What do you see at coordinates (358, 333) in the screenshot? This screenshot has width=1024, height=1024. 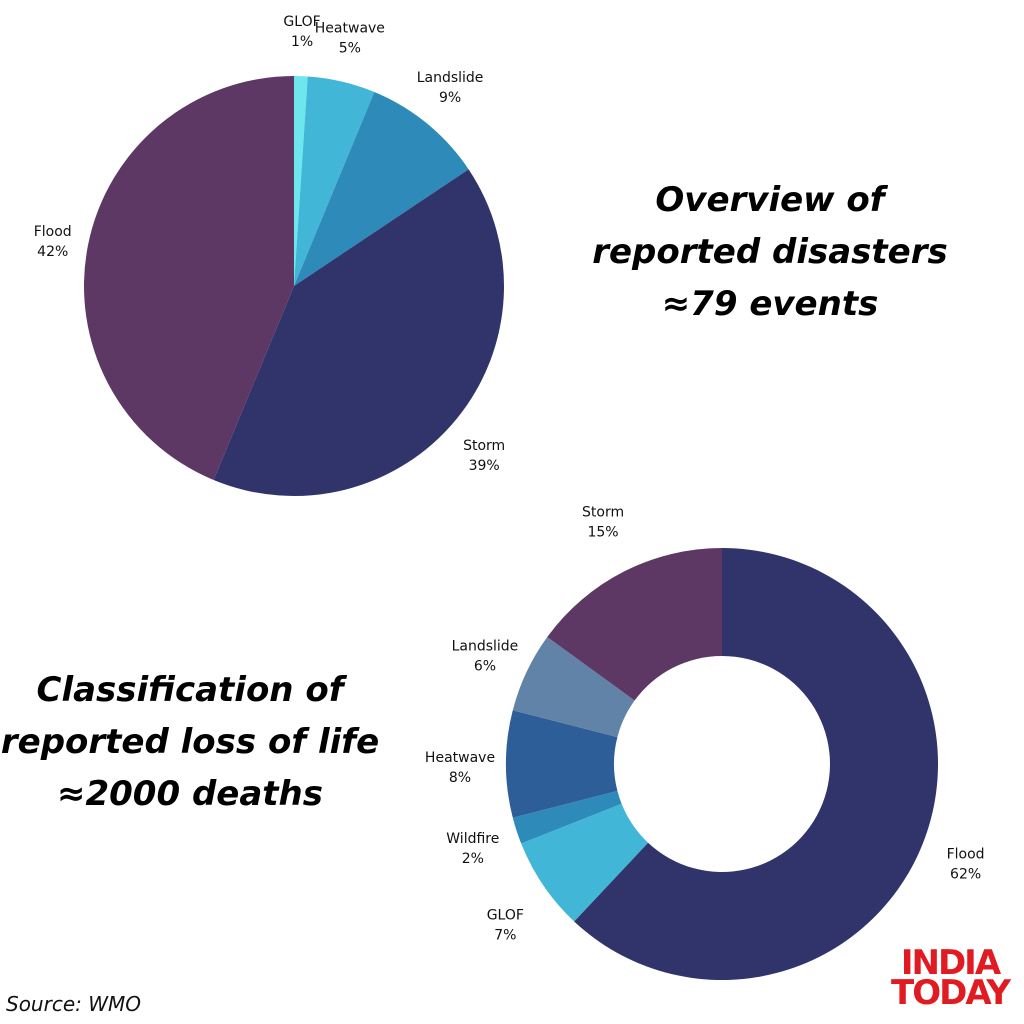 I see `disasters-slice-storm` at bounding box center [358, 333].